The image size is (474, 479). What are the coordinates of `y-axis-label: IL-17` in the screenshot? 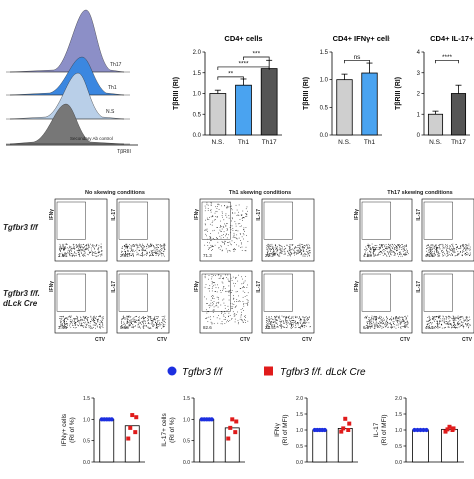 It's located at (376, 429).